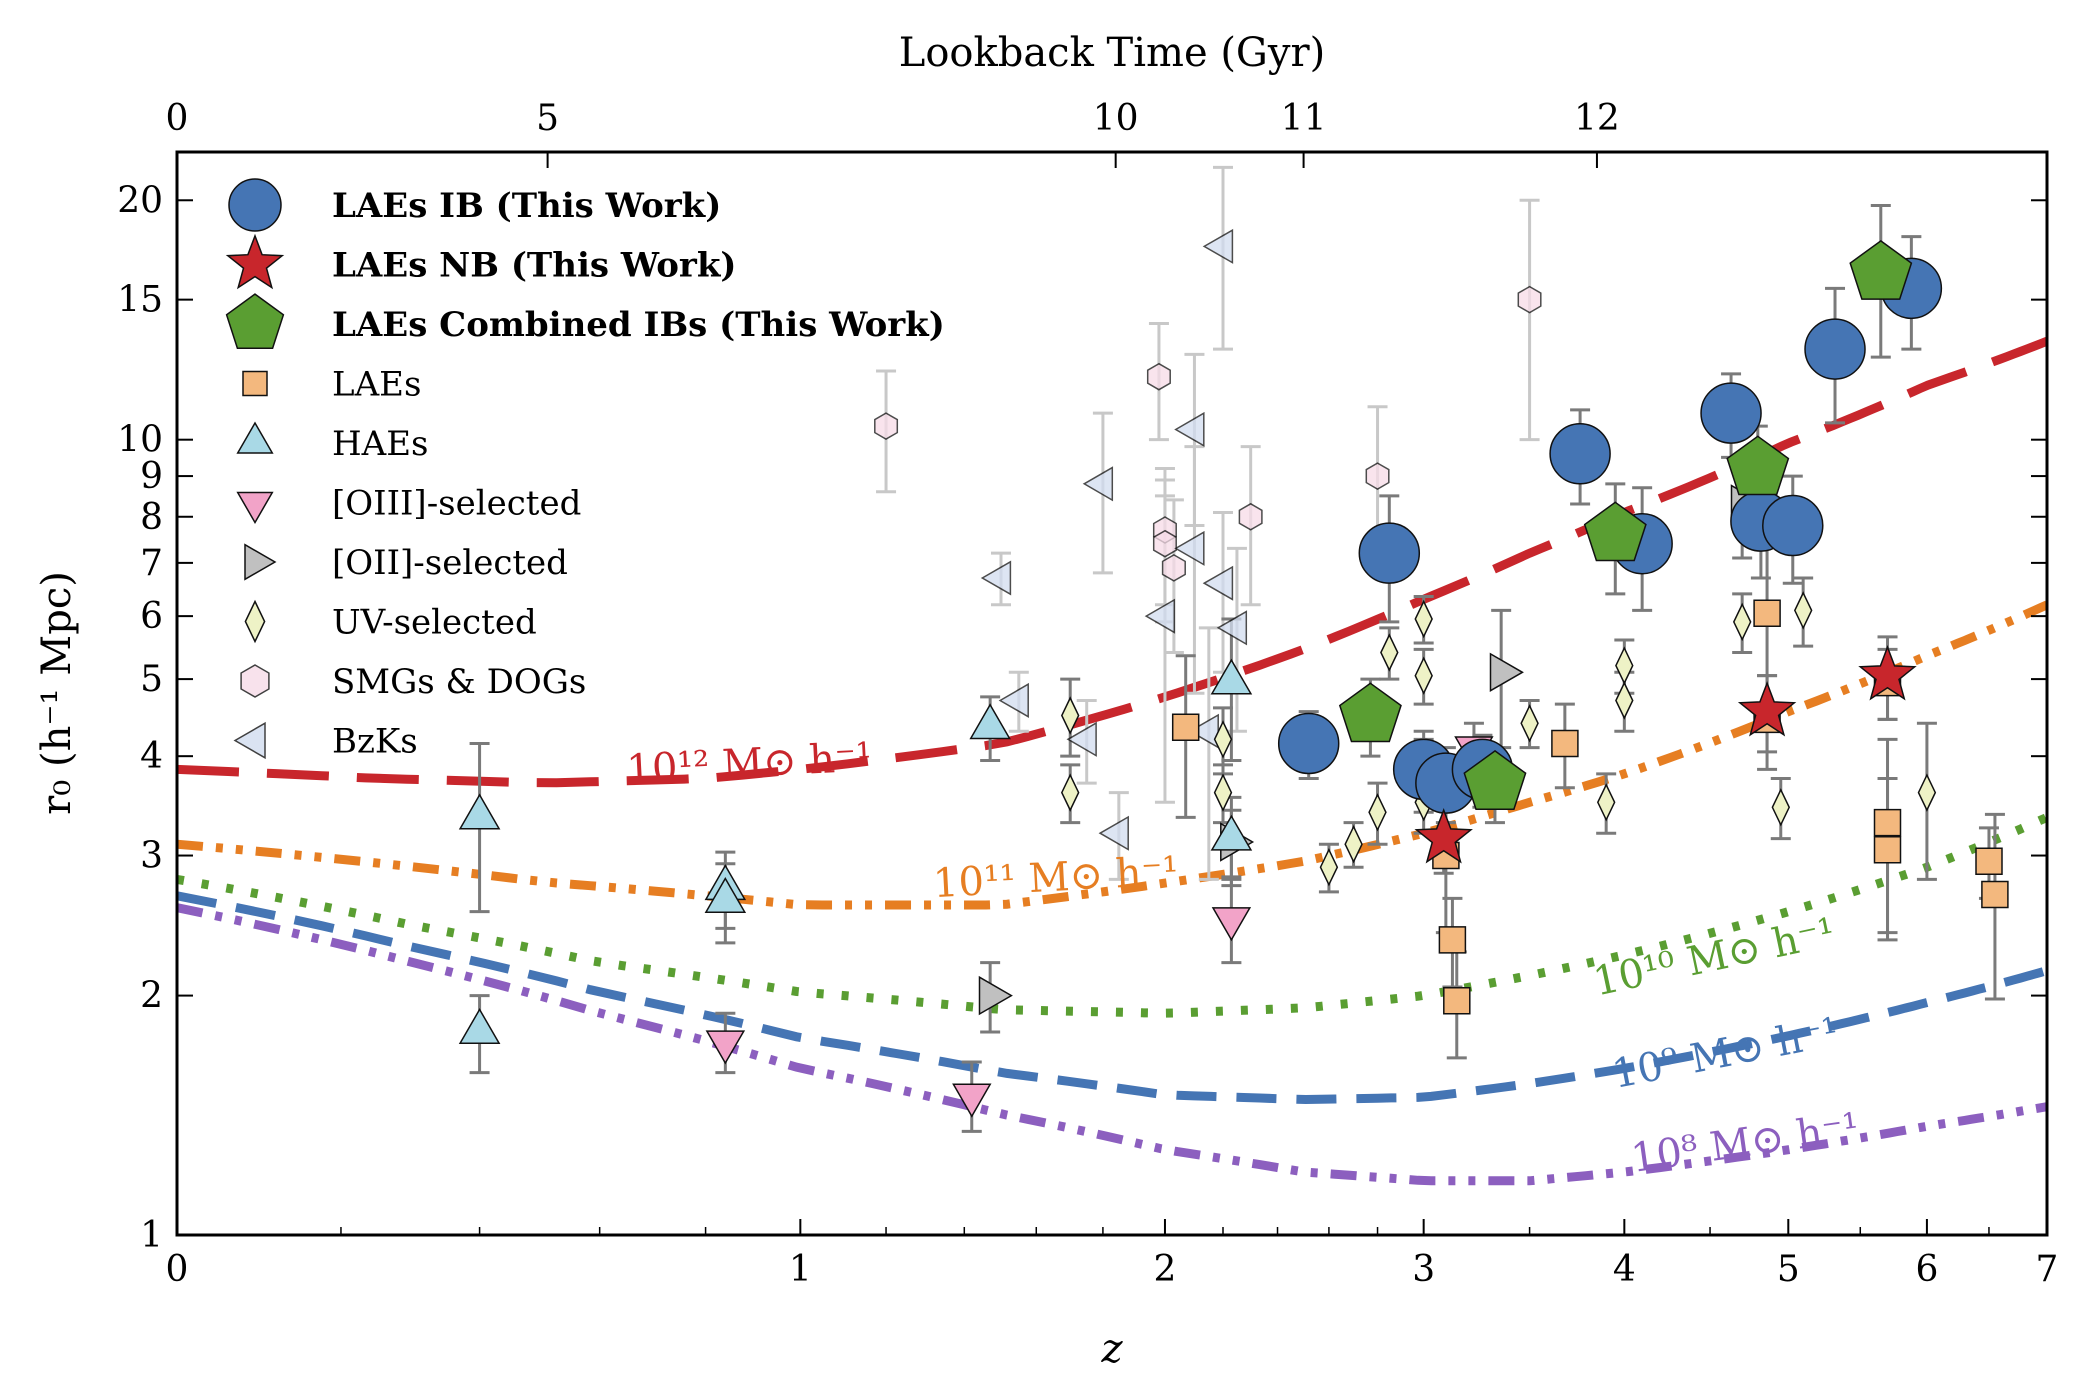 The width and height of the screenshot is (2079, 1391). I want to click on smgs-dogs-errbar, so click(1529, 320).